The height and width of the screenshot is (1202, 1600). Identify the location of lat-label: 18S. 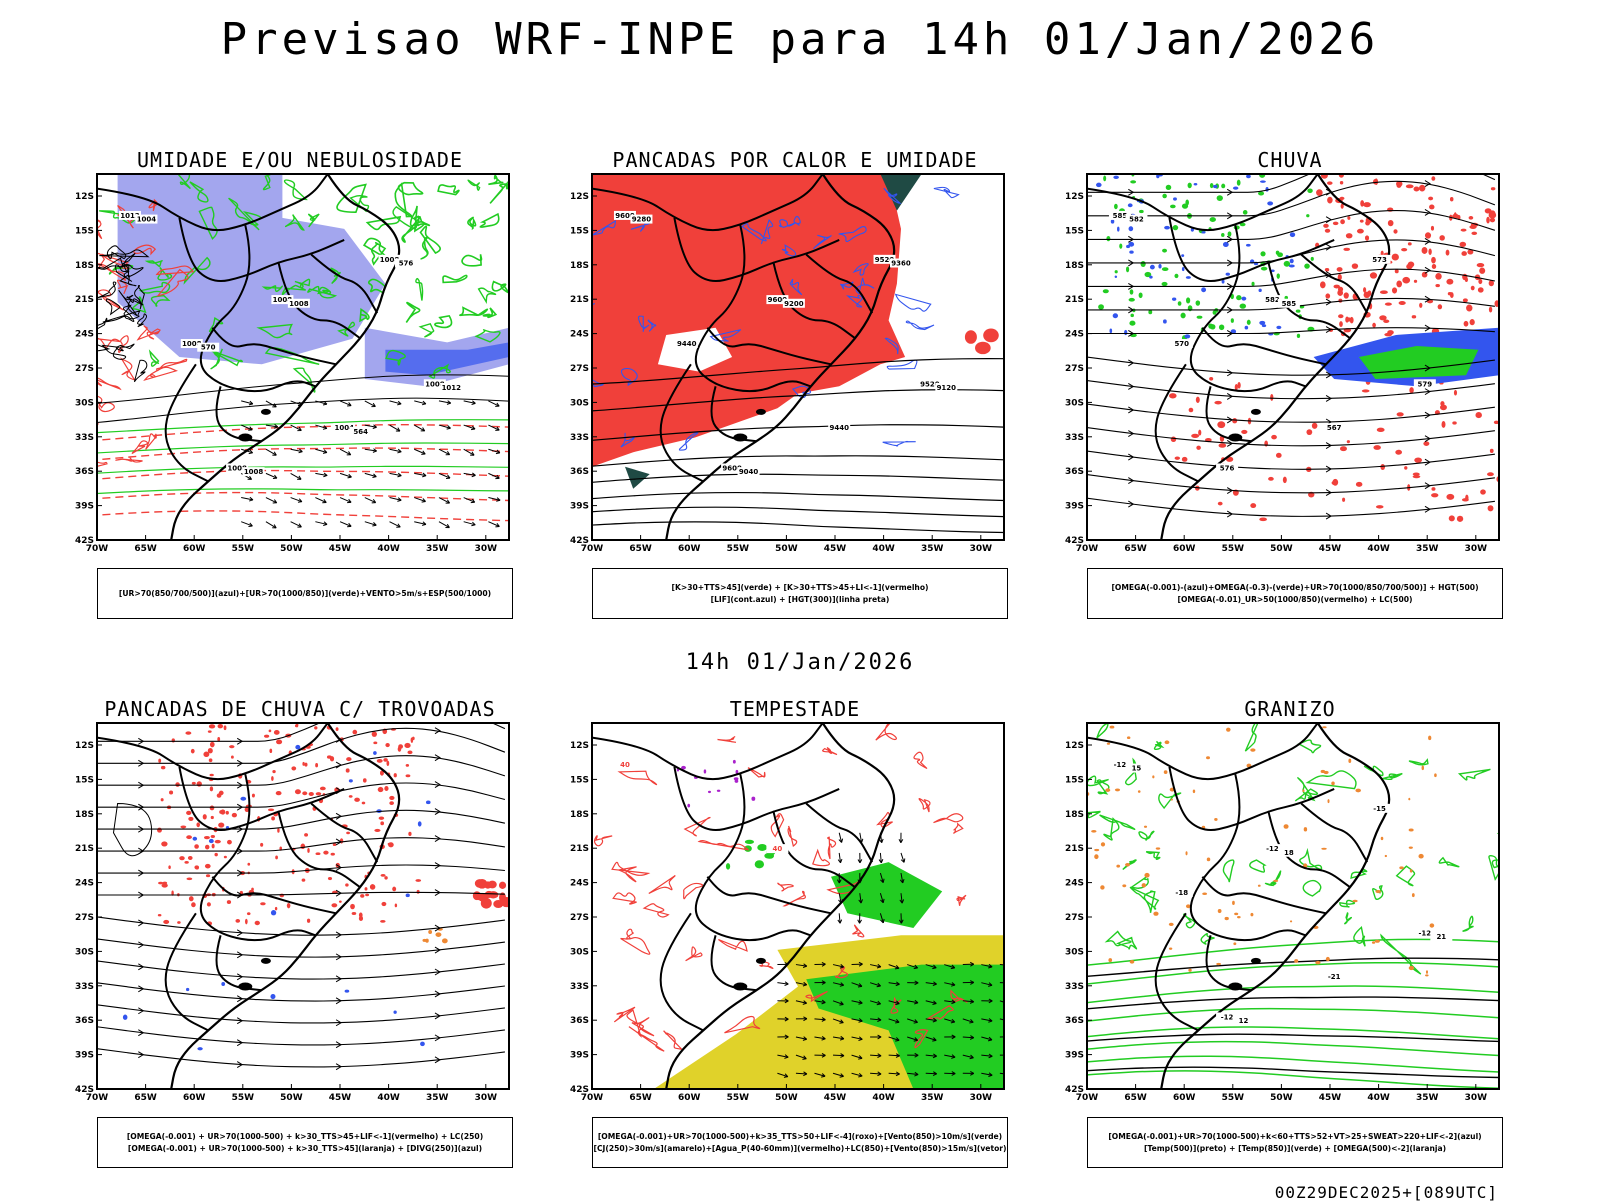
(84, 266).